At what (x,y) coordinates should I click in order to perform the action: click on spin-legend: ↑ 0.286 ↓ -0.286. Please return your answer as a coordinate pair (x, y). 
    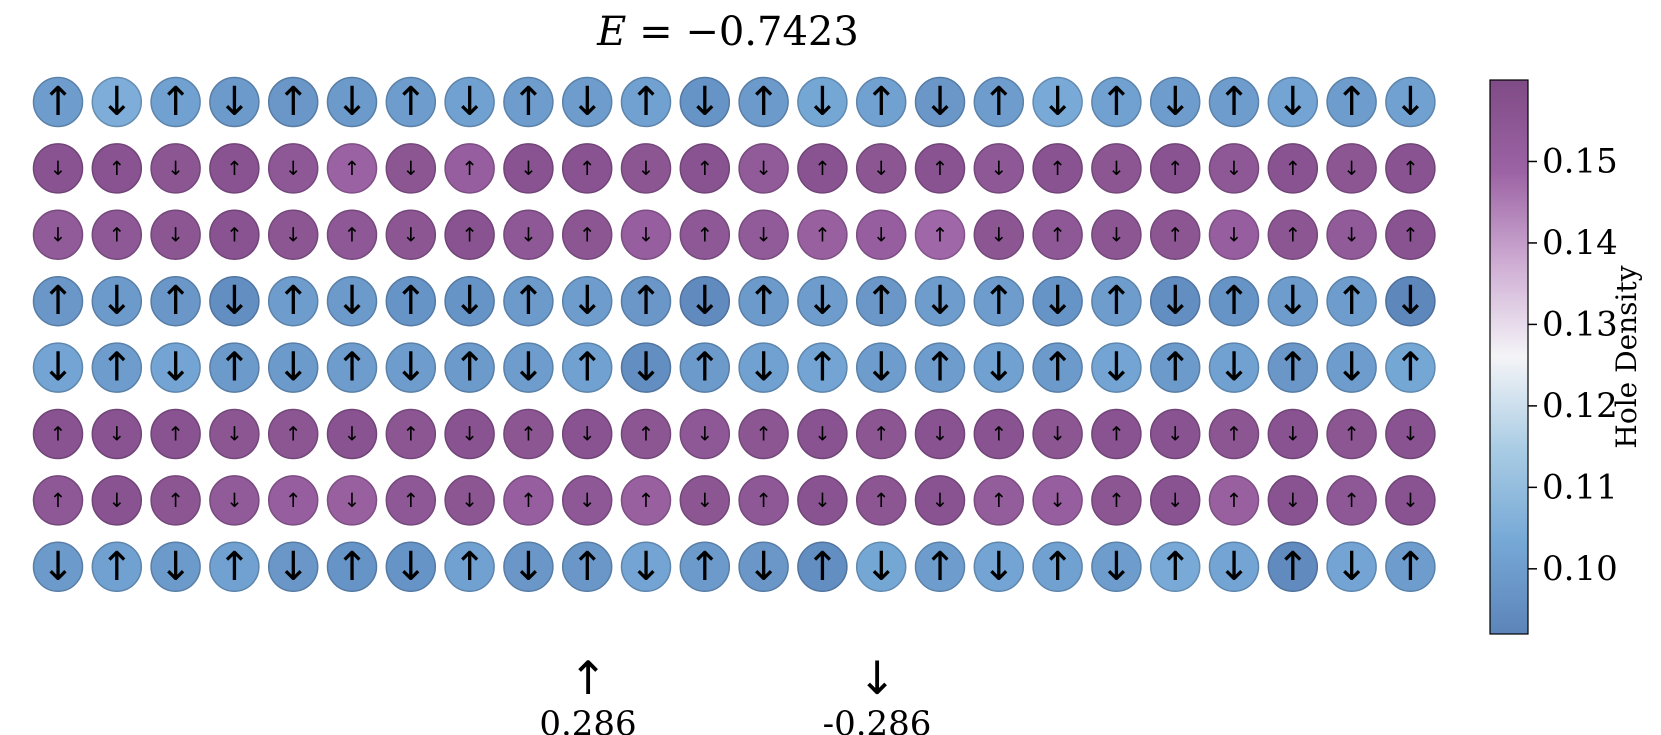
    Looking at the image, I should click on (735, 693).